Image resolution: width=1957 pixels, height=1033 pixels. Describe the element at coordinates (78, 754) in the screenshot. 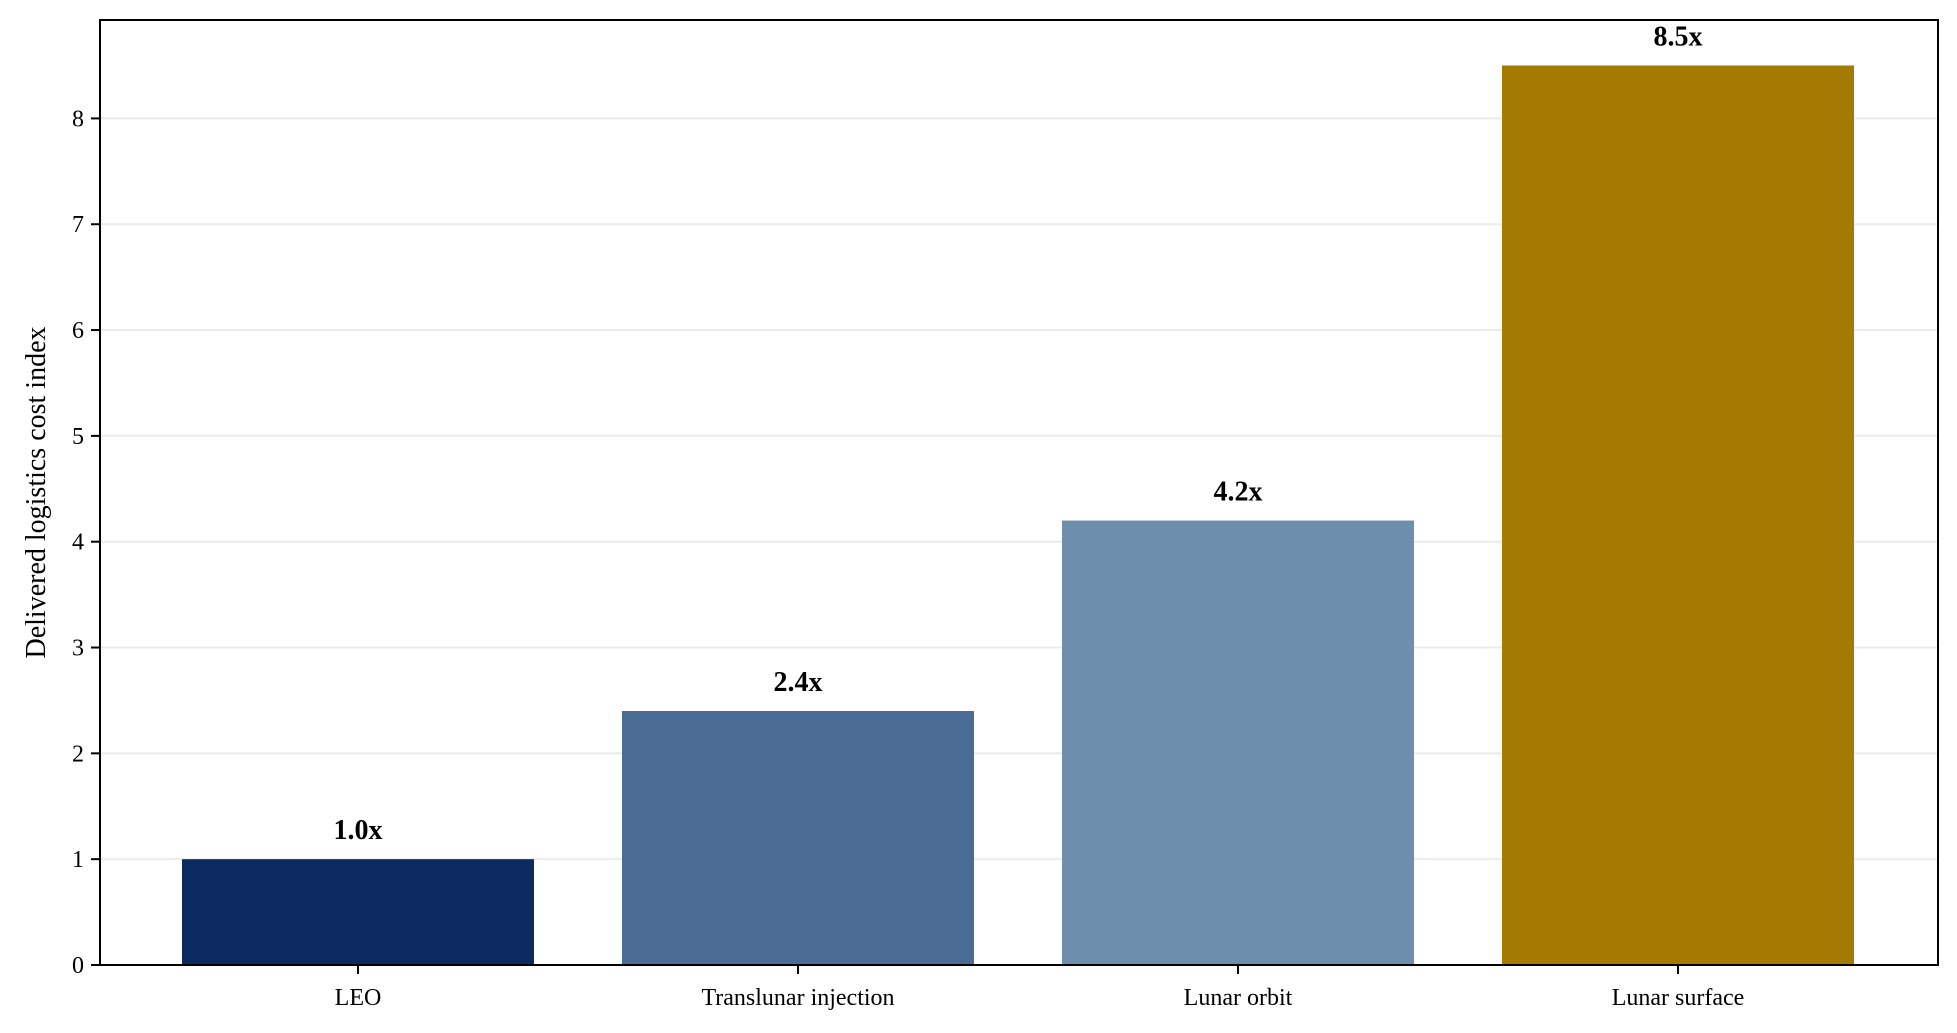

I see `y-tick-label: 2` at that location.